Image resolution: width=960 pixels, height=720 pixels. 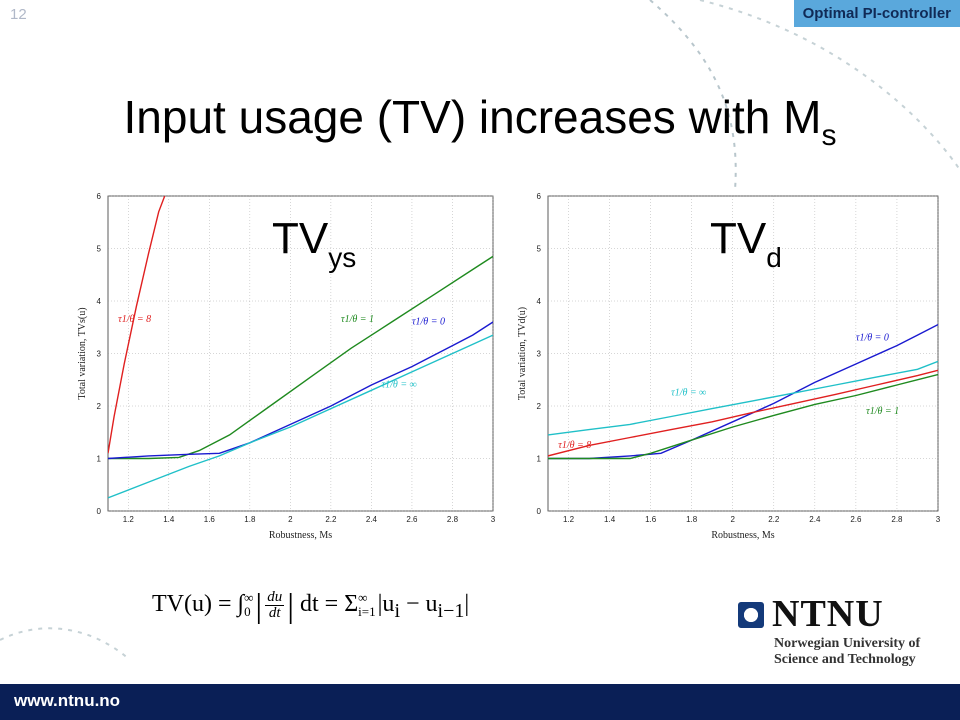 What do you see at coordinates (198, 604) in the screenshot?
I see `formula-lhs: TV(u) = ∫` at bounding box center [198, 604].